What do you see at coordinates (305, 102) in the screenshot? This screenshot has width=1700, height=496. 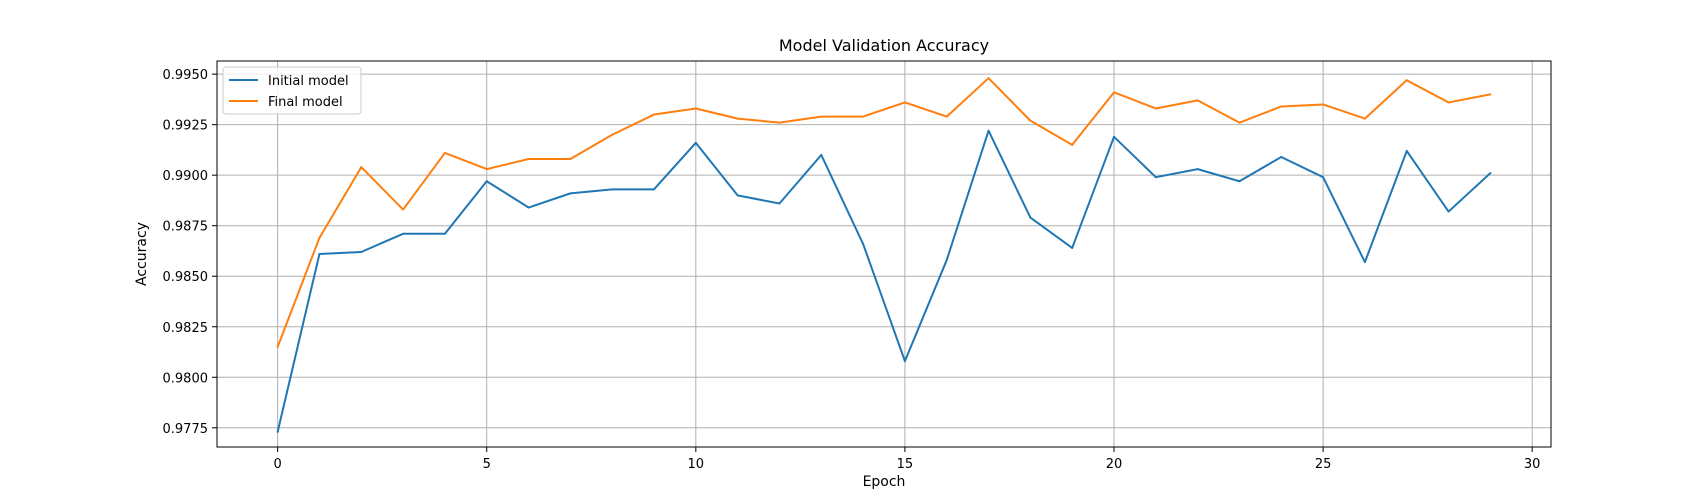 I see `legend-label-final-model: Final model` at bounding box center [305, 102].